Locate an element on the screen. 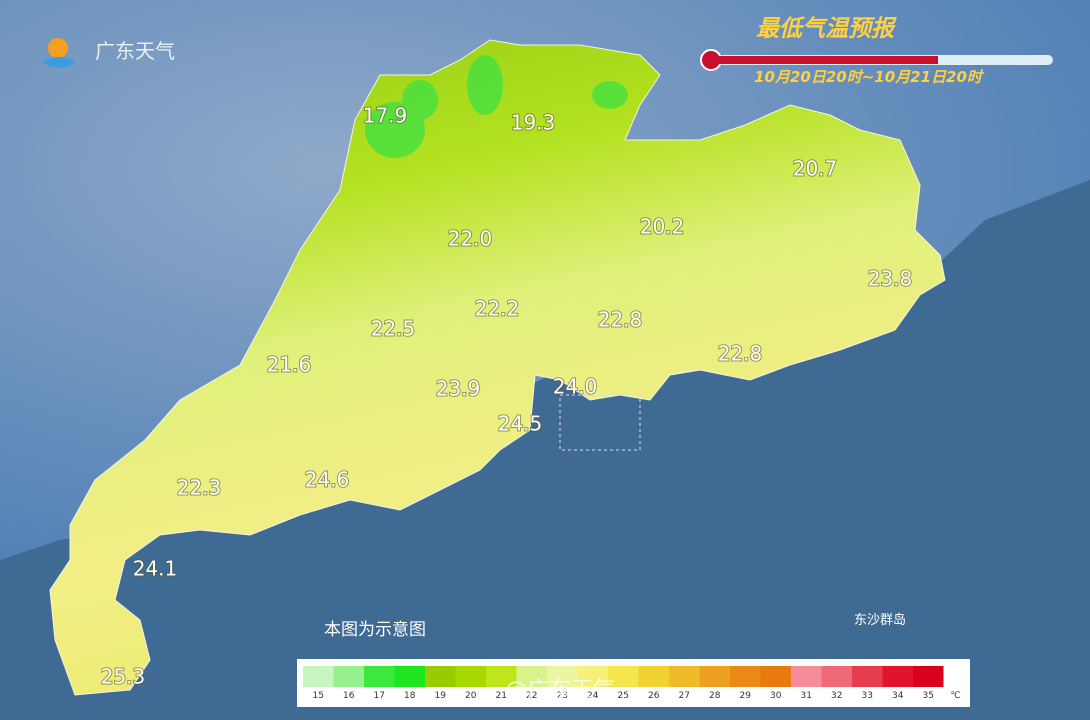 Image resolution: width=1090 pixels, height=720 pixels. temp-label: 22.2 is located at coordinates (497, 309).